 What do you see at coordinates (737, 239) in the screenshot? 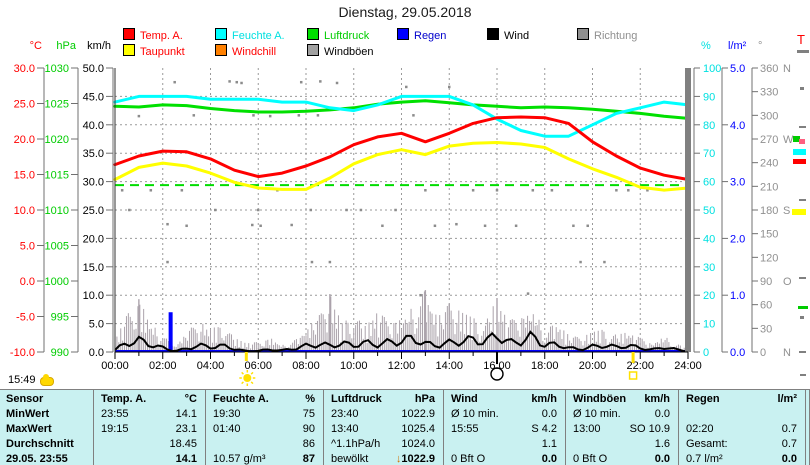
I see `axis-tick-label: 2.0` at bounding box center [737, 239].